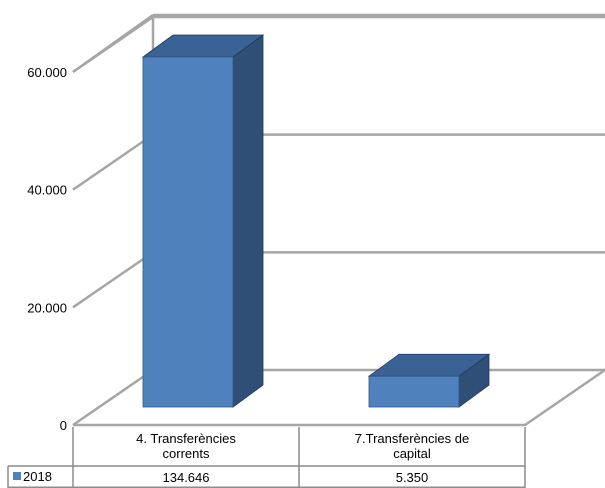  I want to click on y-tick-label: 60.000, so click(47, 72).